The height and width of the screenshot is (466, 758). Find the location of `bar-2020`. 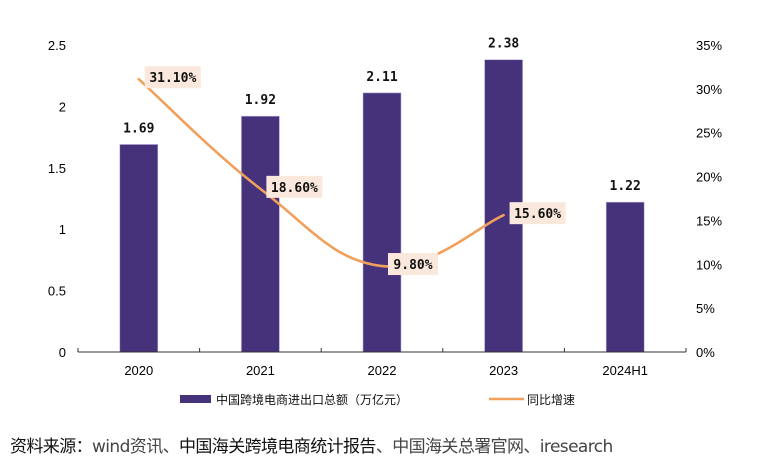

bar-2020 is located at coordinates (139, 248).